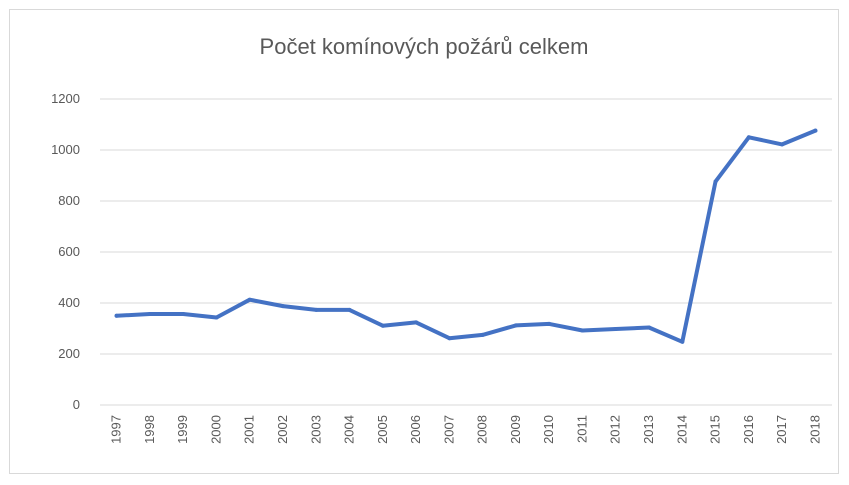 The width and height of the screenshot is (849, 485). What do you see at coordinates (76, 404) in the screenshot?
I see `y-tick-label: 0` at bounding box center [76, 404].